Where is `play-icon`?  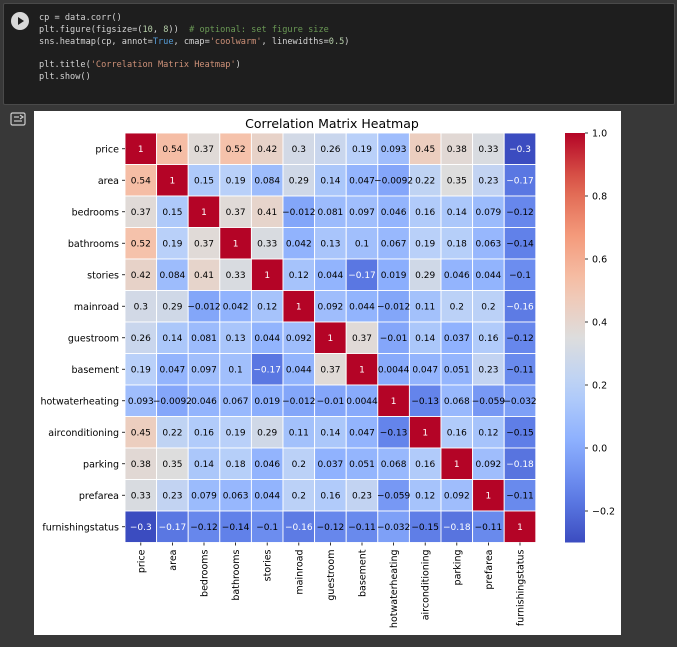
play-icon is located at coordinates (20, 21).